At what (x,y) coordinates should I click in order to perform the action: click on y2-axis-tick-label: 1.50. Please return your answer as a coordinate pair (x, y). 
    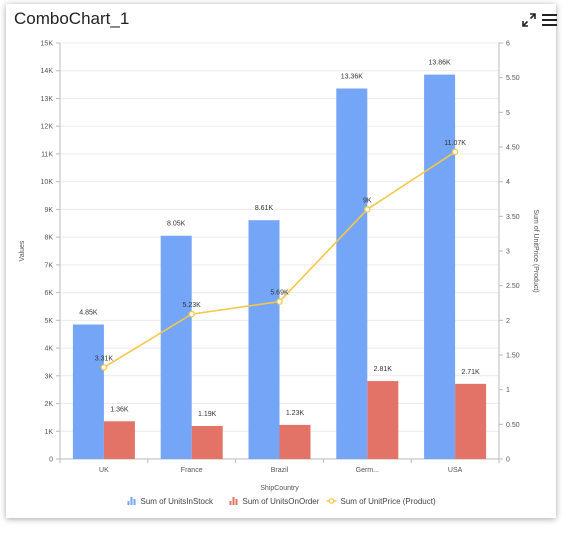
    Looking at the image, I should click on (513, 356).